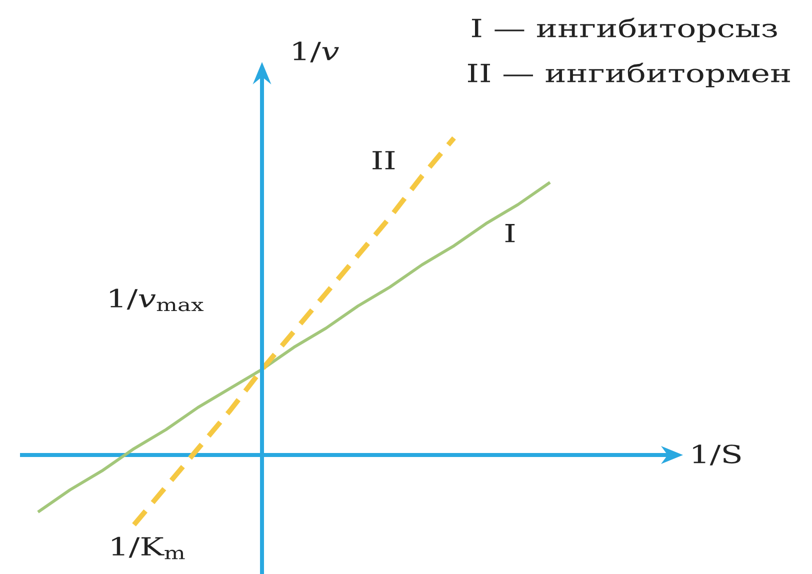 This screenshot has height=574, width=812. What do you see at coordinates (629, 75) in the screenshot?
I see `text: II — ингибитормен` at bounding box center [629, 75].